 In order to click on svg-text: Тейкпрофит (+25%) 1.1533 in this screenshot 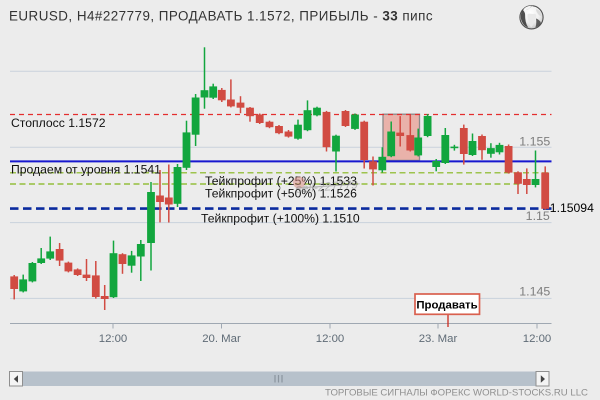, I will do `click(281, 181)`.